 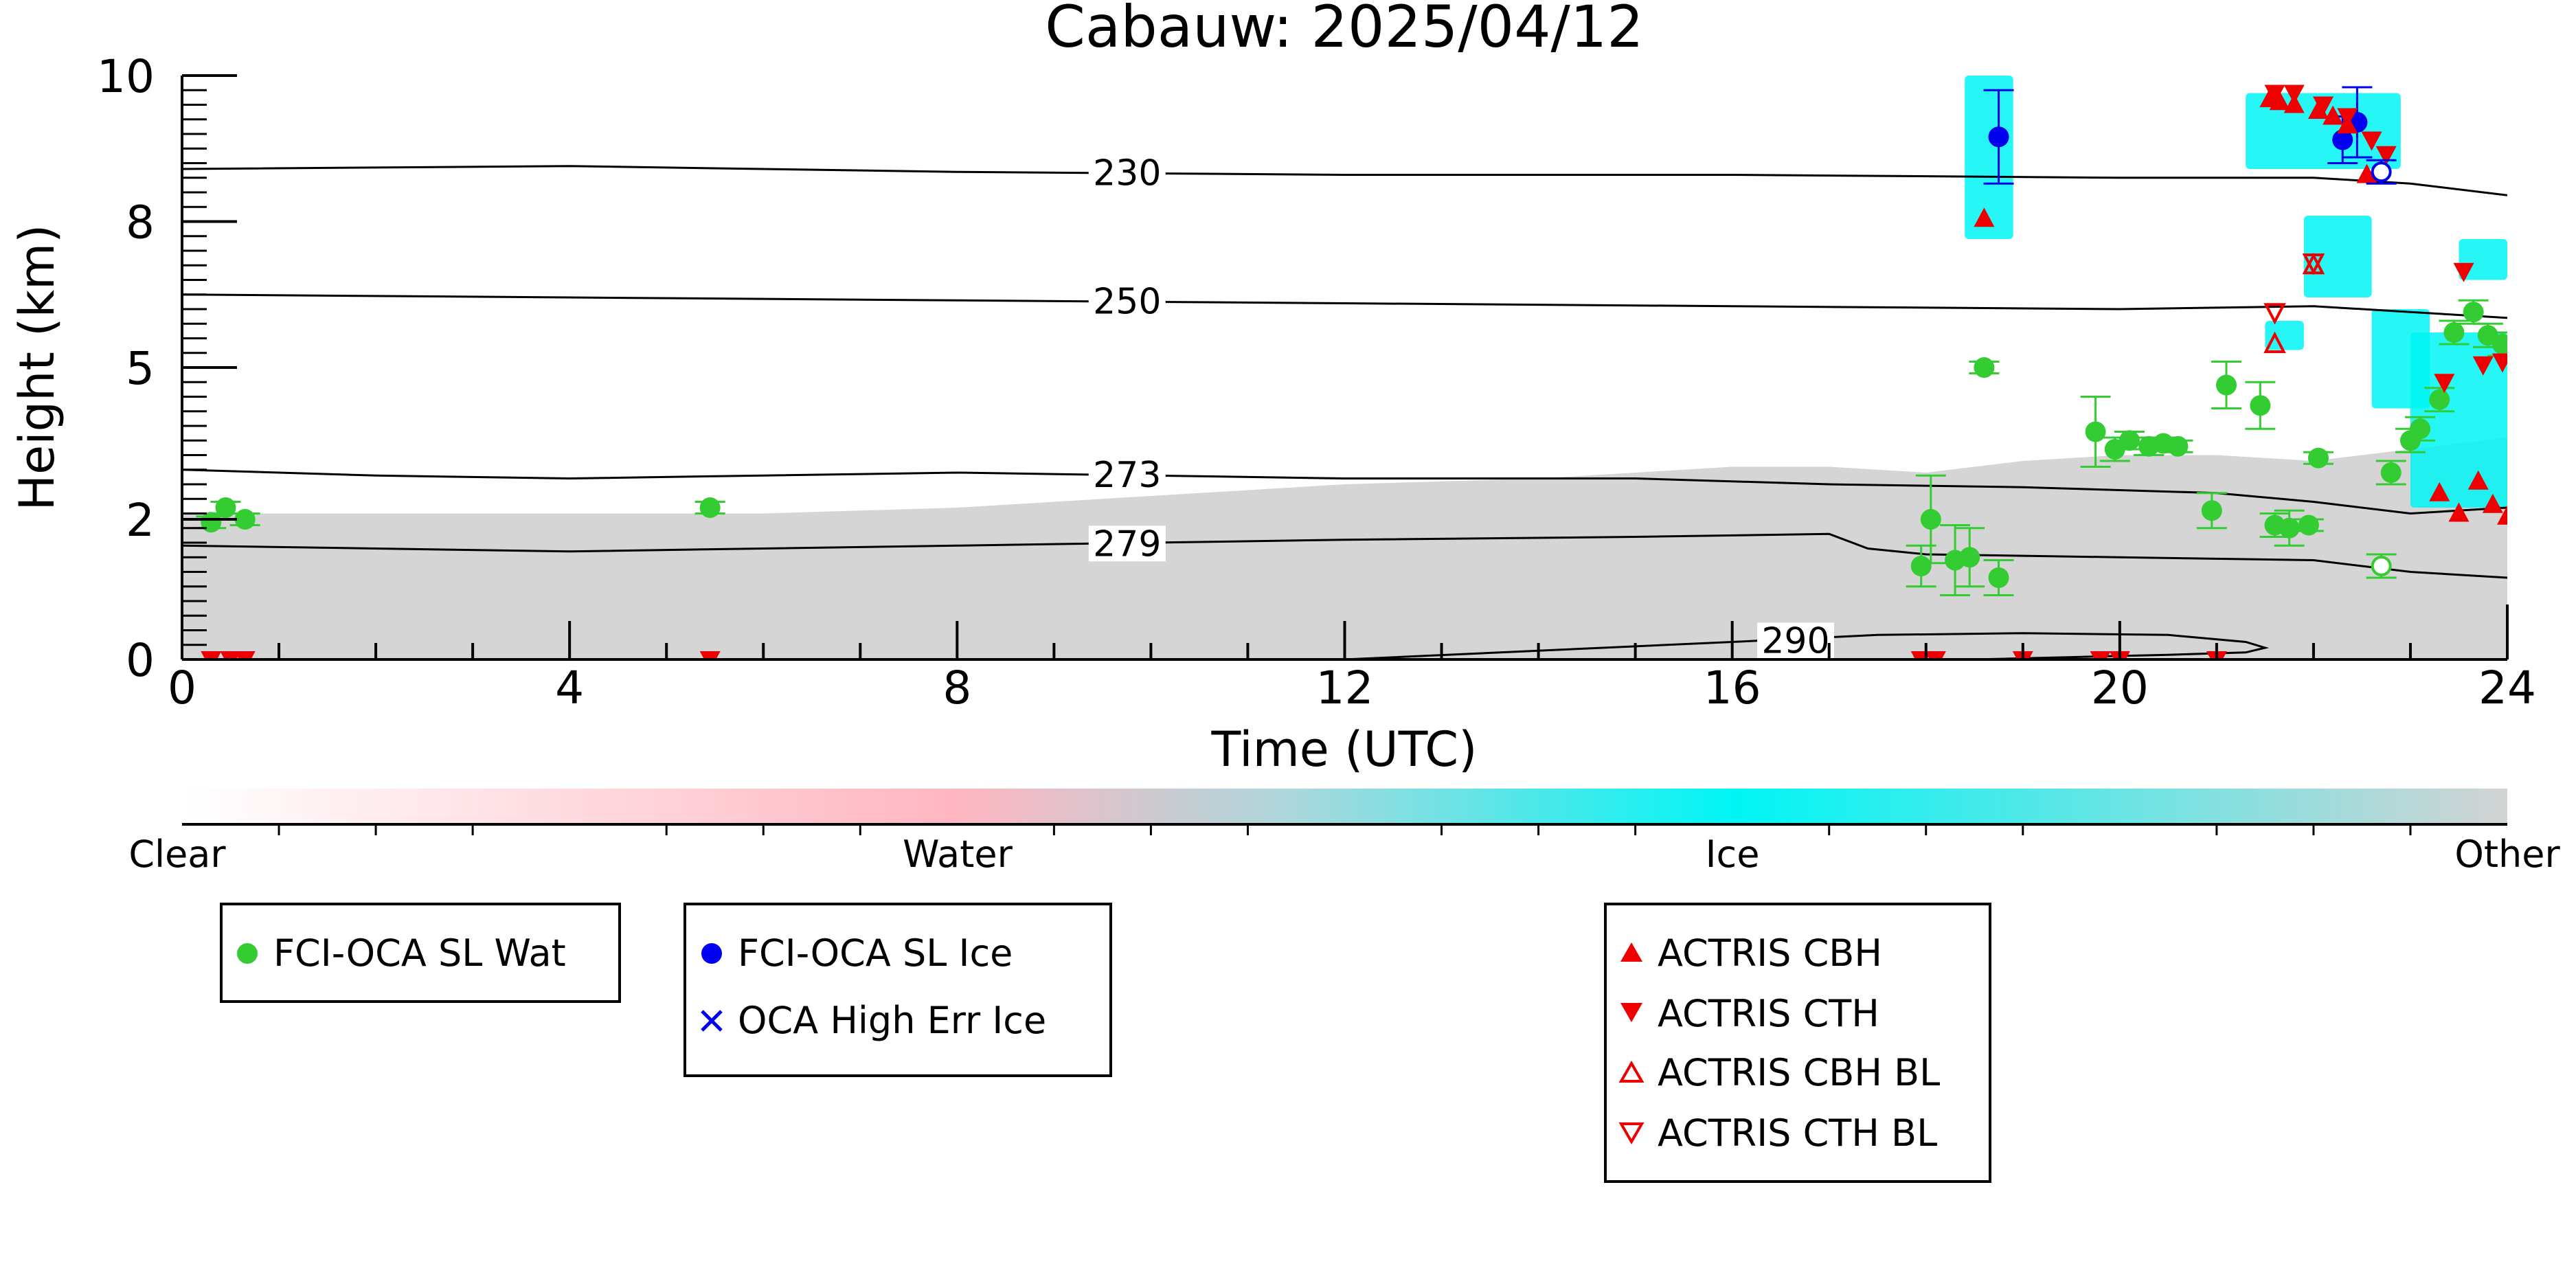 I want to click on contour-label-273: 273, so click(x=1127, y=475).